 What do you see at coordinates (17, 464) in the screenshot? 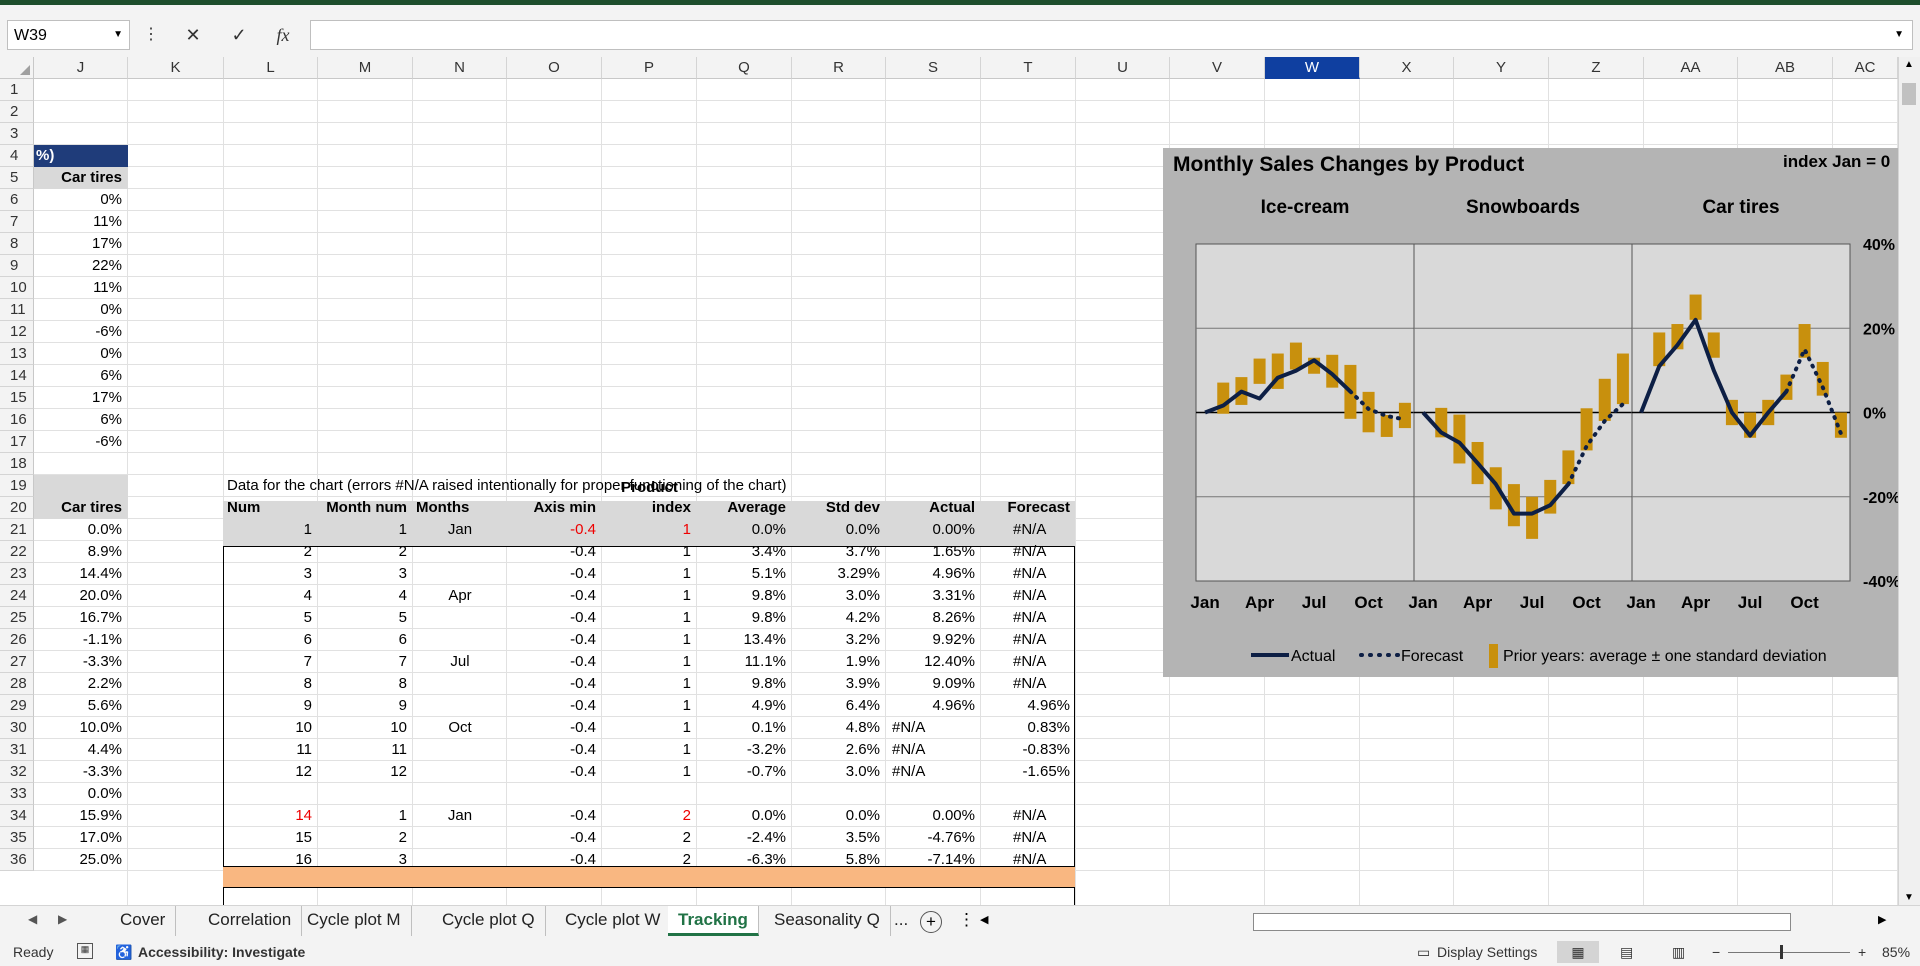
I see `row-header: 18` at bounding box center [17, 464].